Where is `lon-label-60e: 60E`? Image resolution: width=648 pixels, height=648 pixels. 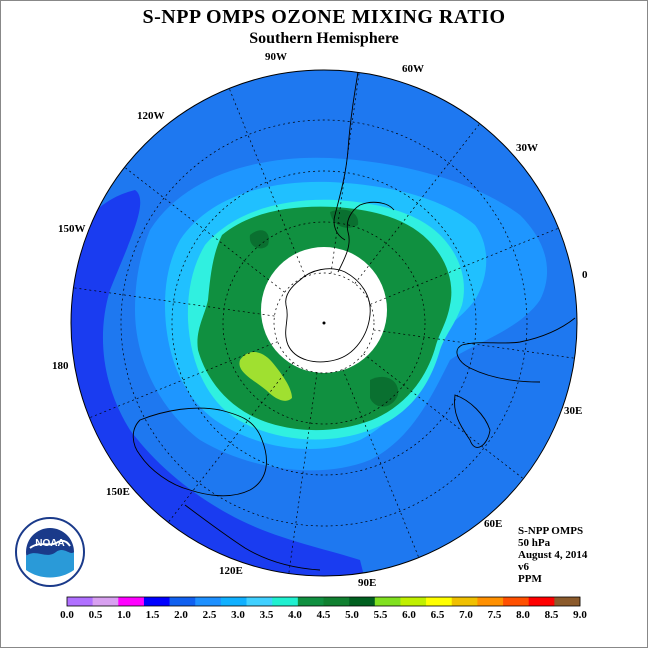
lon-label-60e: 60E is located at coordinates (493, 524).